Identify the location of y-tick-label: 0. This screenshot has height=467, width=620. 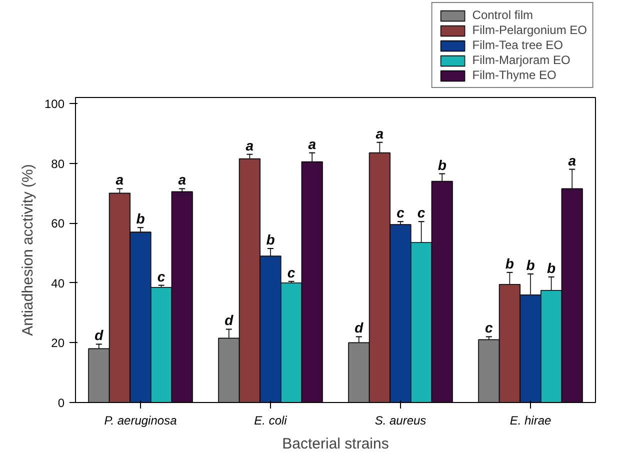
(61, 403).